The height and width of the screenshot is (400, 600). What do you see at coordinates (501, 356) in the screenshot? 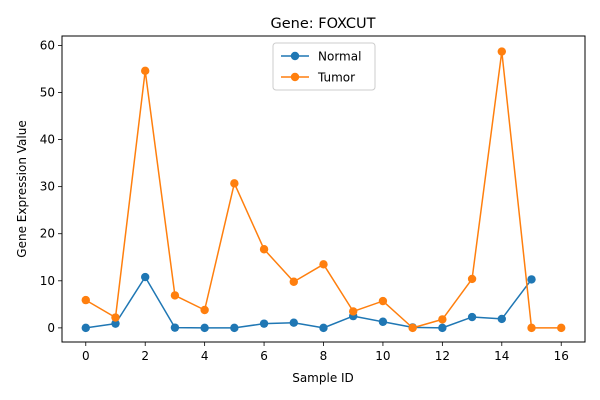
I see `x-tick-label: 14` at bounding box center [501, 356].